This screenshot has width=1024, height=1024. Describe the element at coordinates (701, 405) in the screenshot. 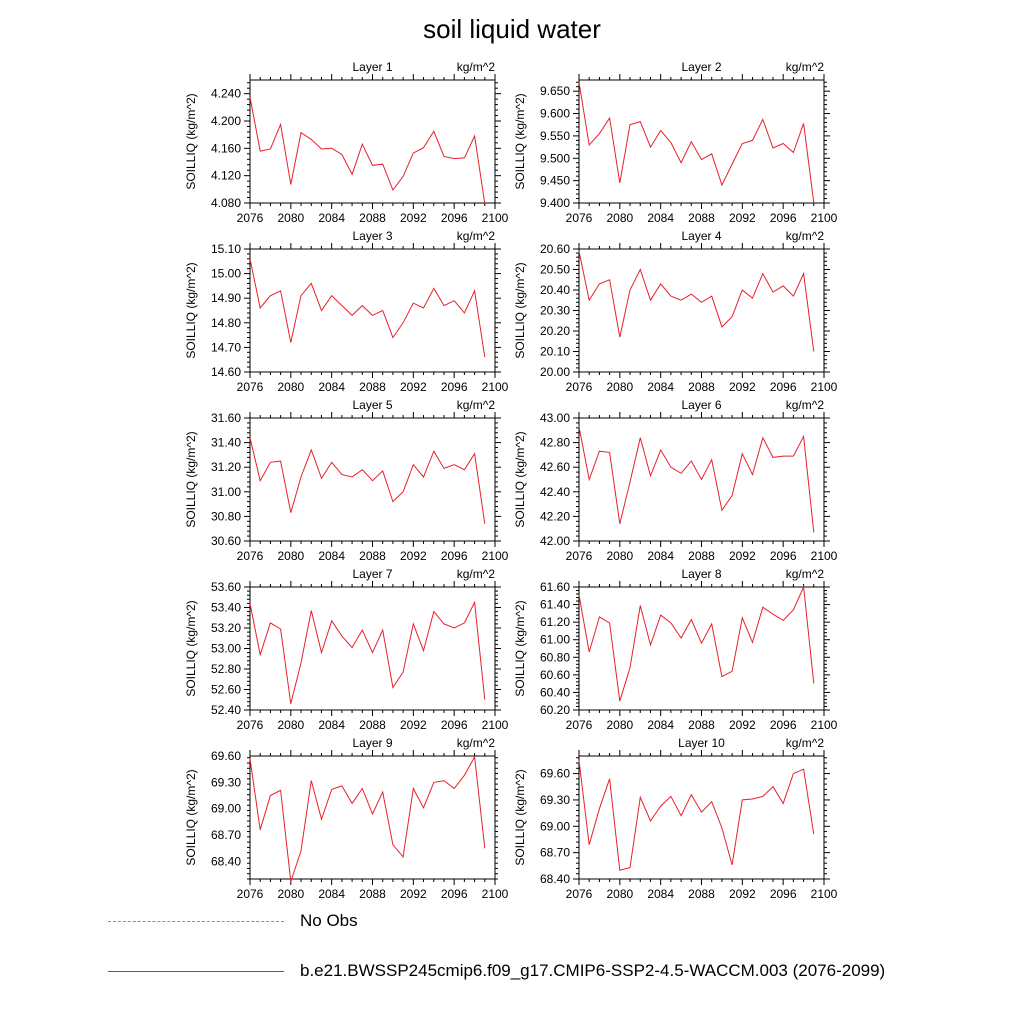

I see `panel-title: Layer 6` at that location.